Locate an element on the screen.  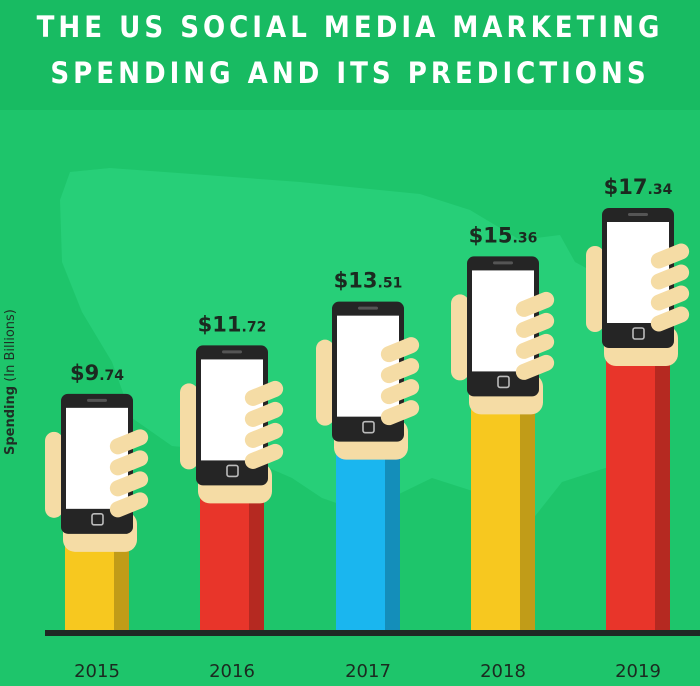
x-tick-label: 2015 is located at coordinates (97, 671).